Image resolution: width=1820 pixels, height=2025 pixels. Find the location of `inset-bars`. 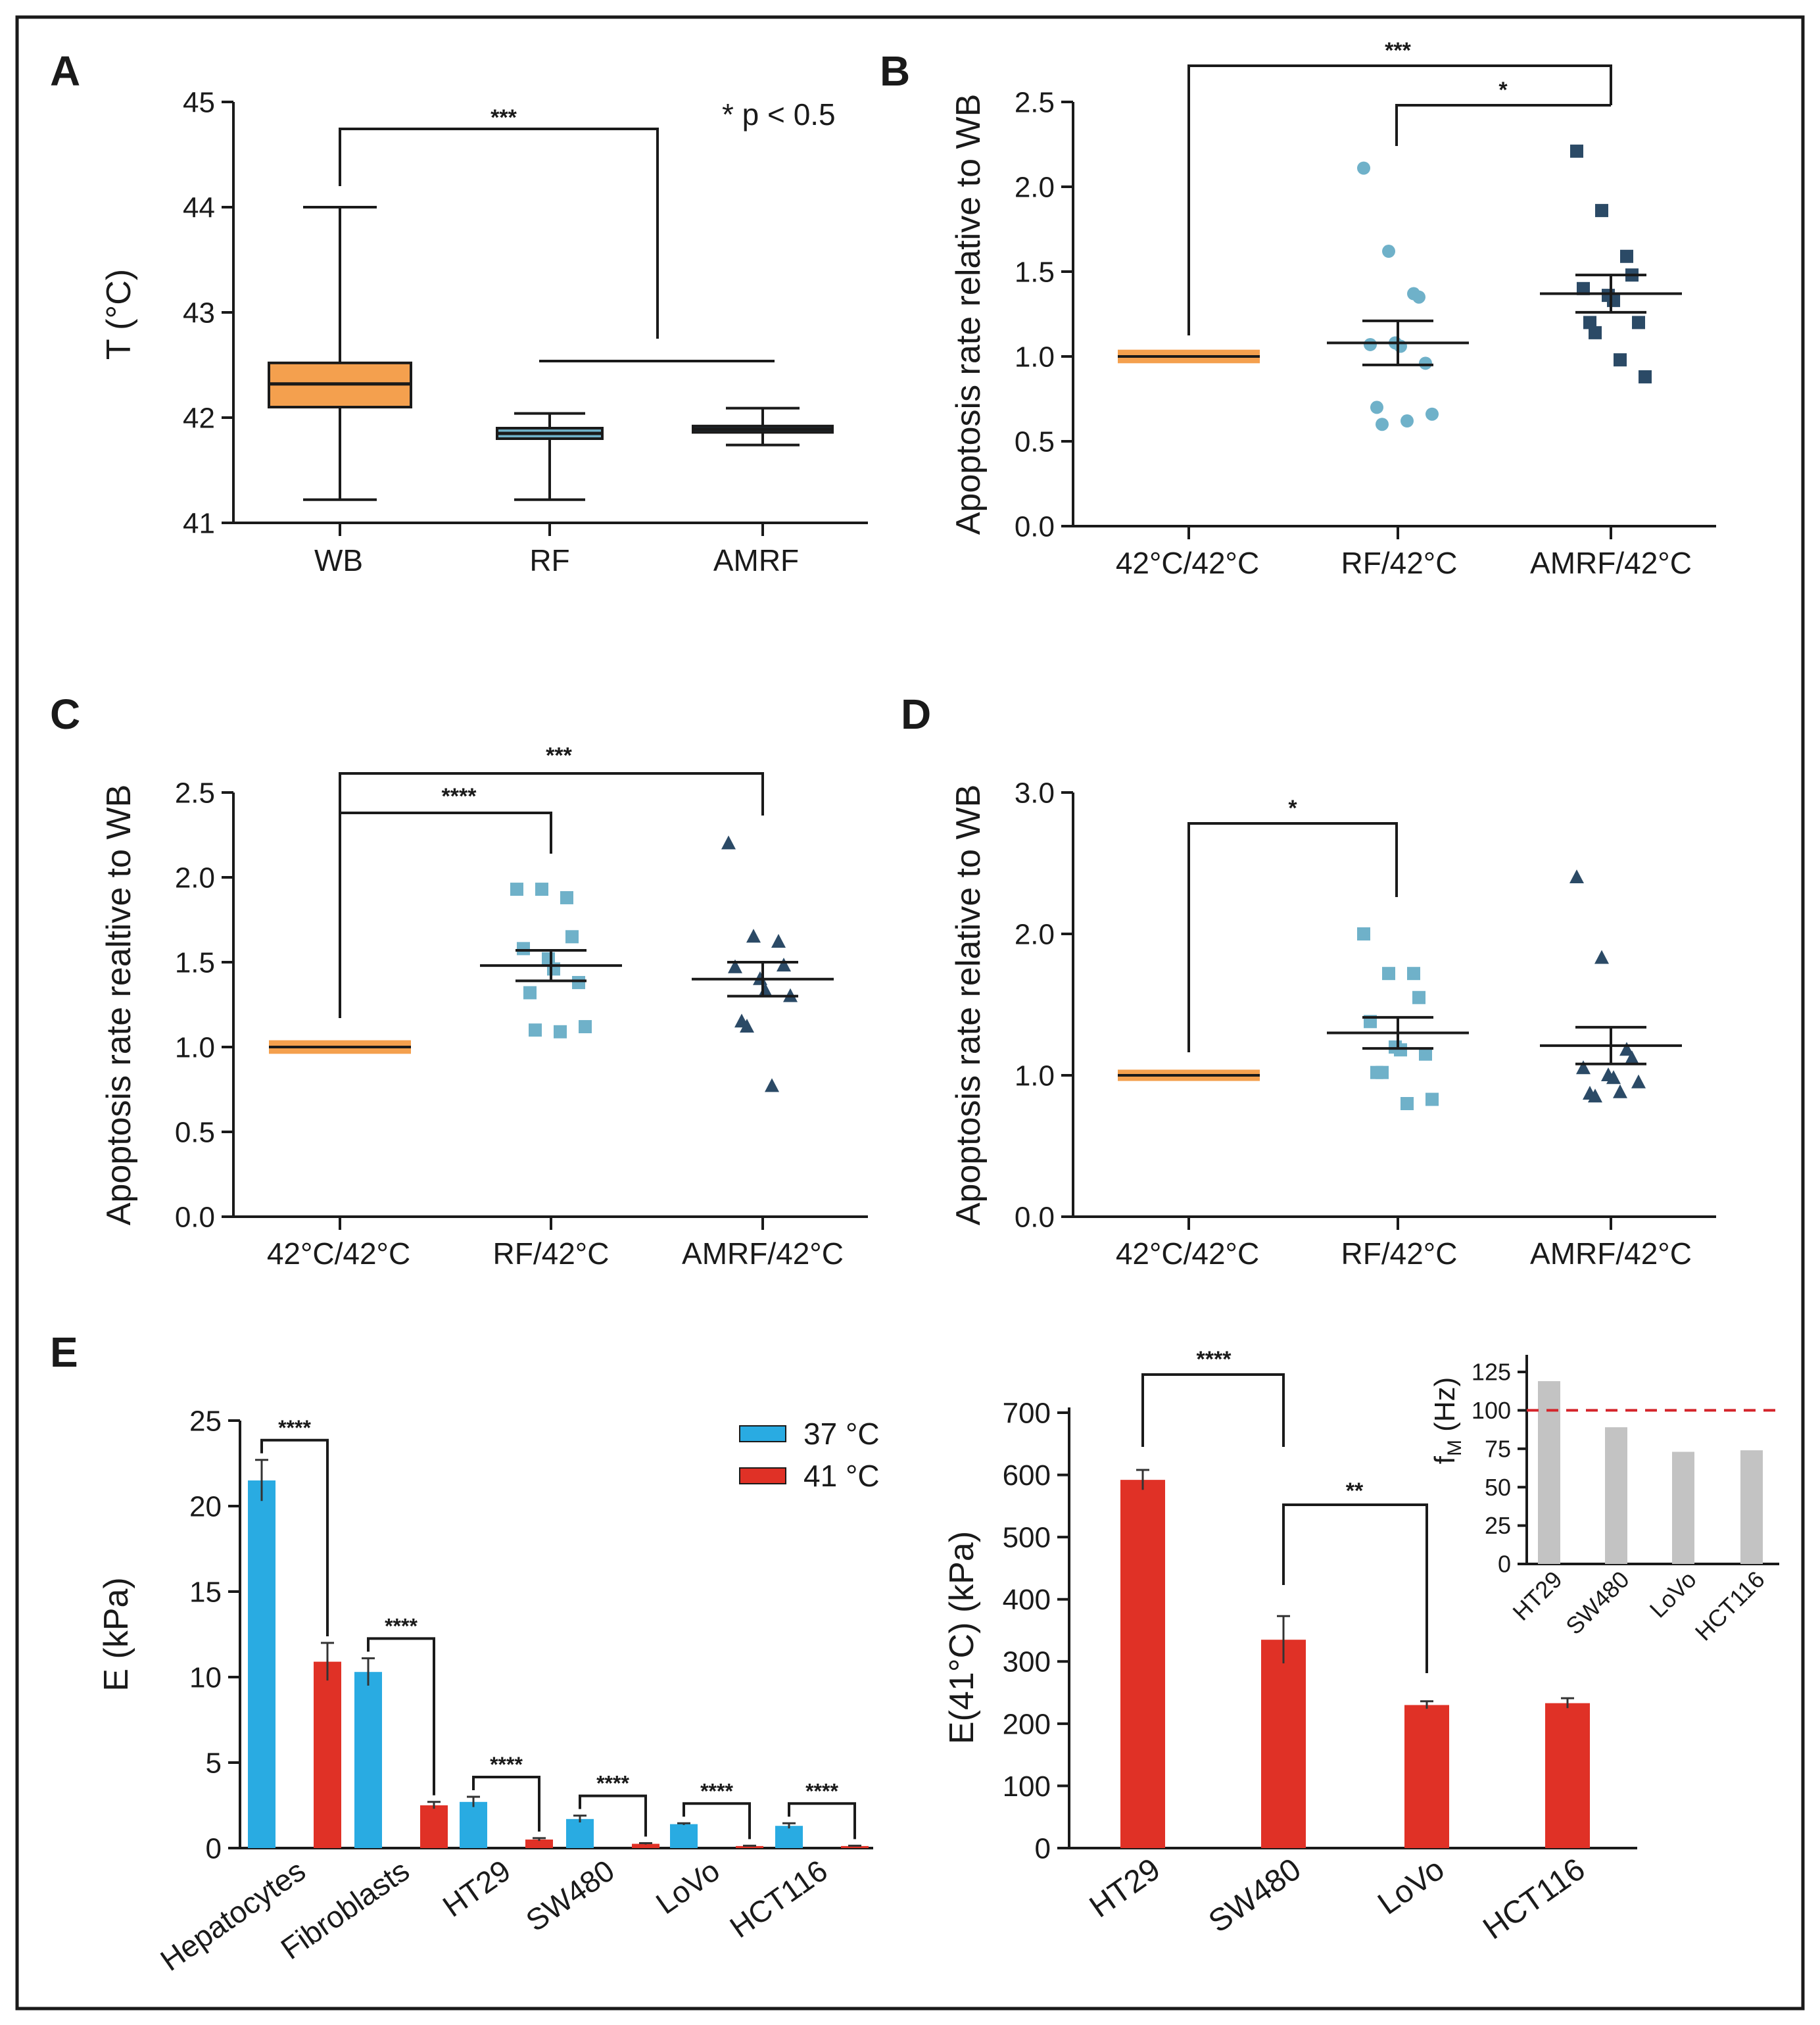

inset-bars is located at coordinates (1650, 1472).